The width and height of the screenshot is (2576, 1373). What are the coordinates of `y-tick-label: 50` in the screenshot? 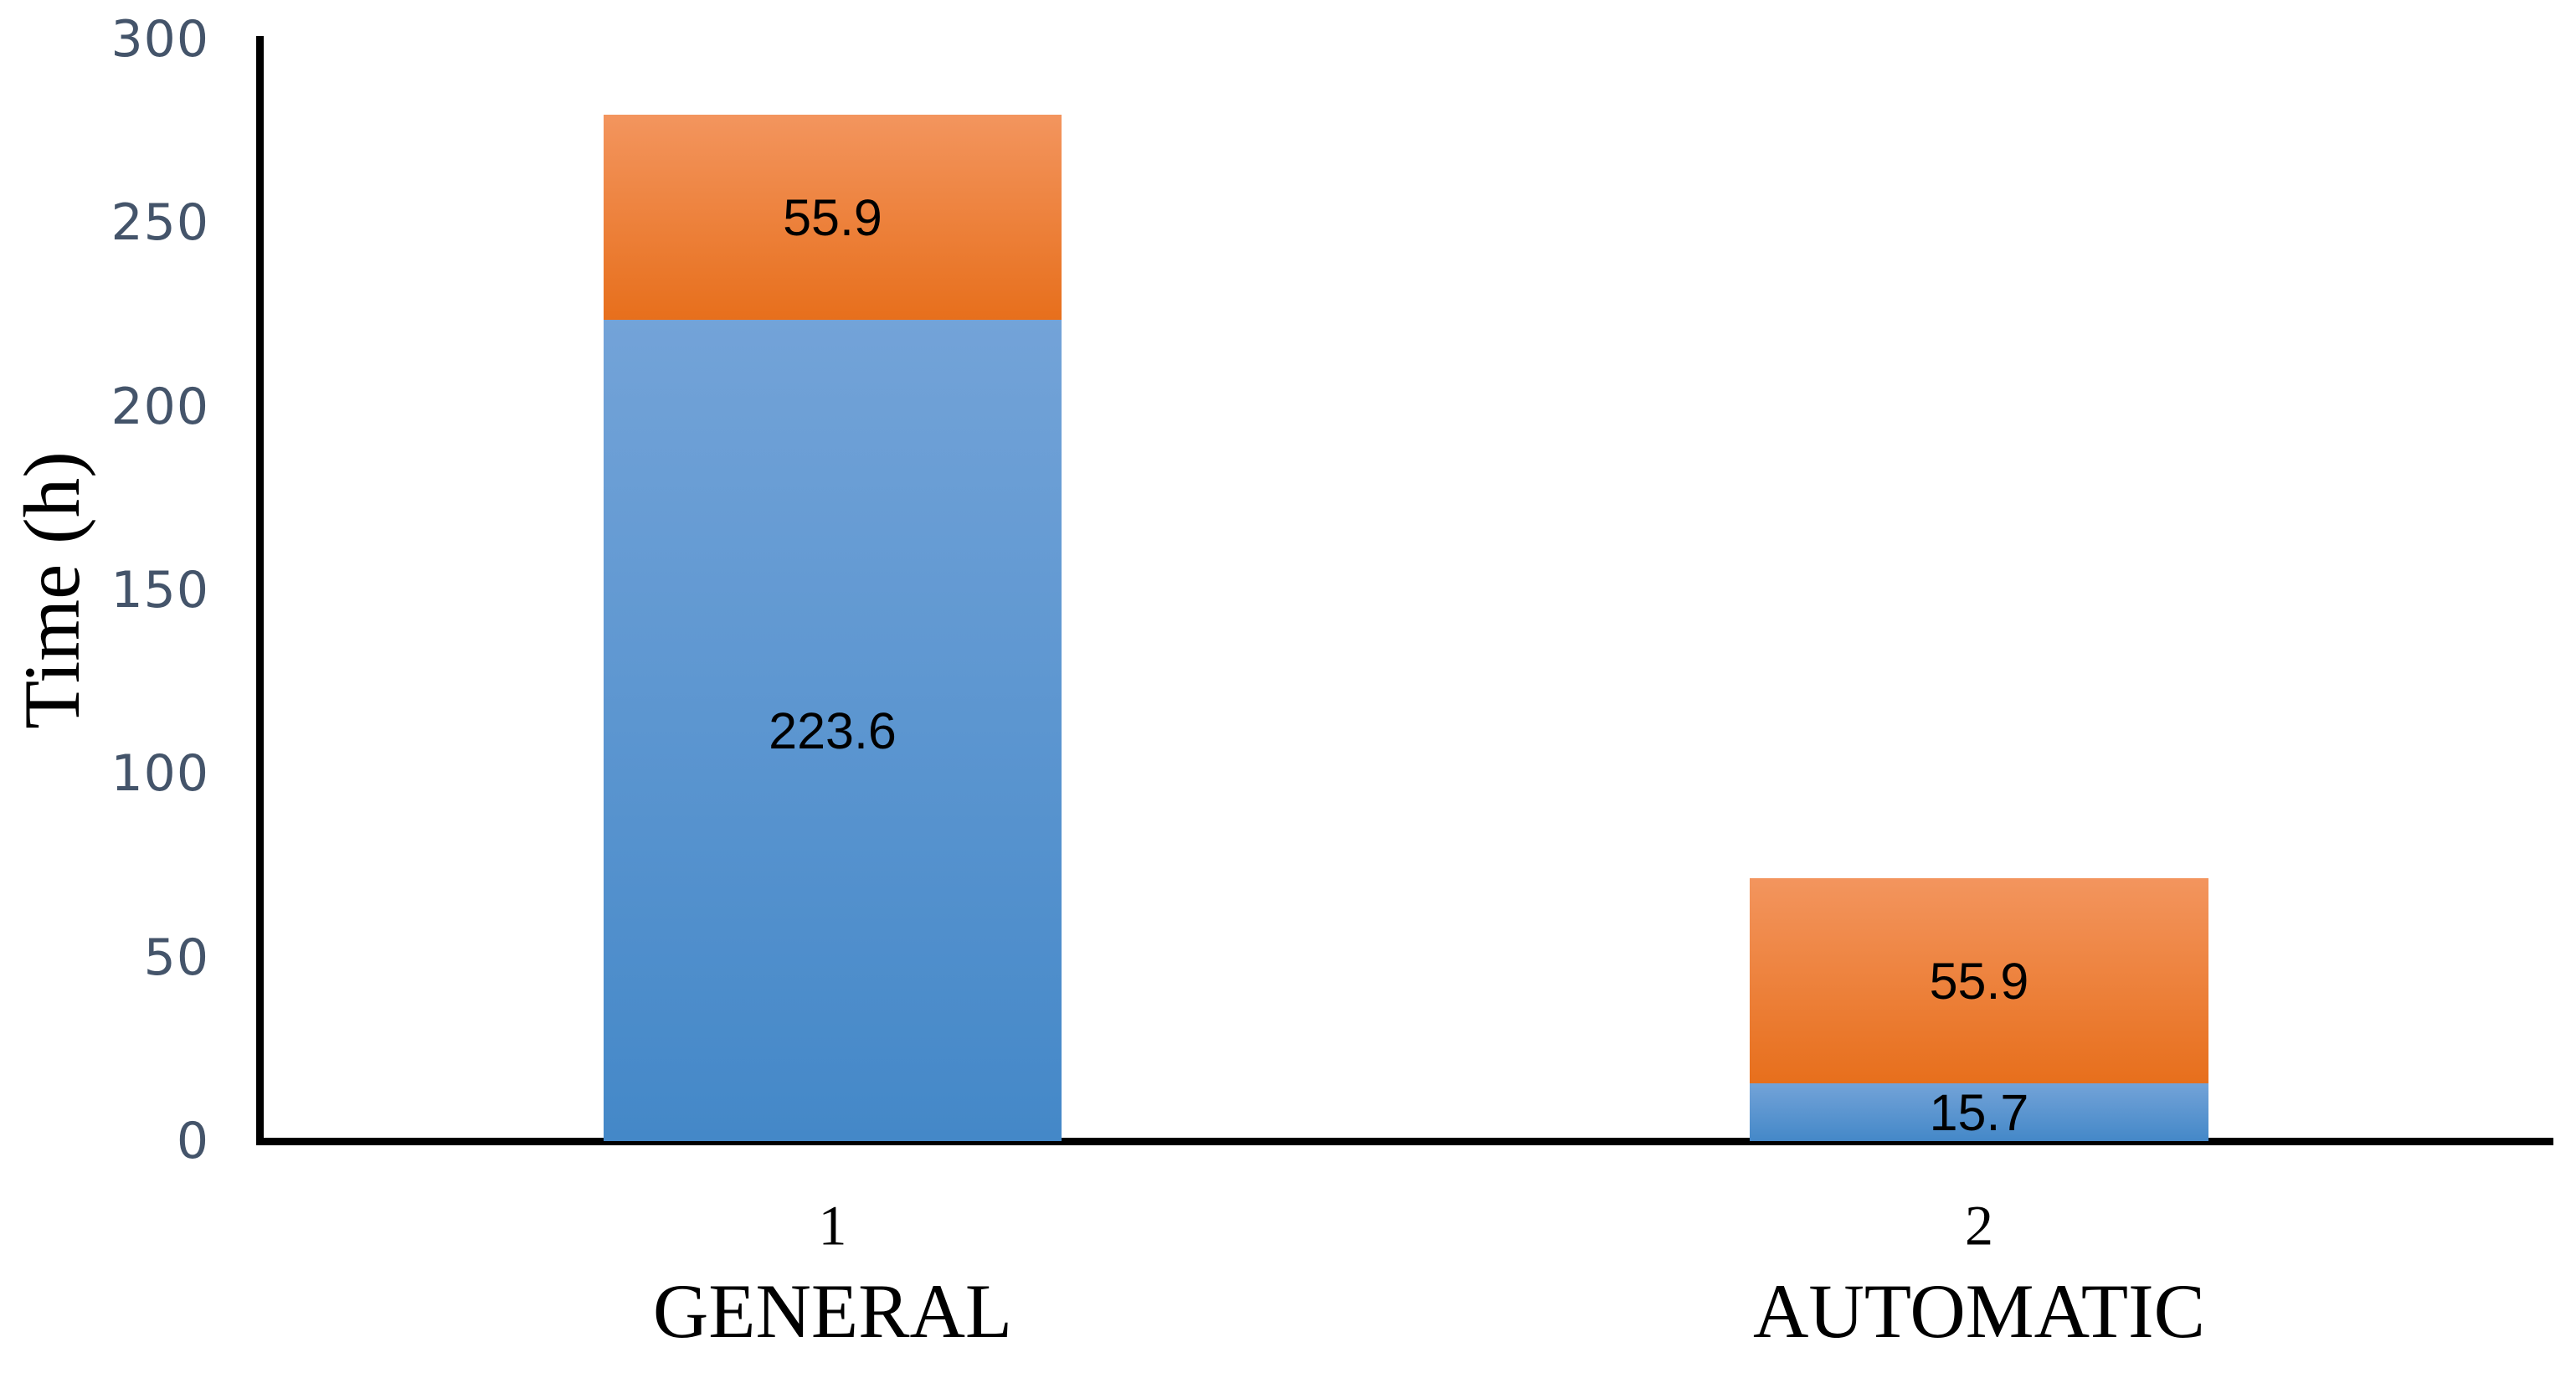 It's located at (176, 957).